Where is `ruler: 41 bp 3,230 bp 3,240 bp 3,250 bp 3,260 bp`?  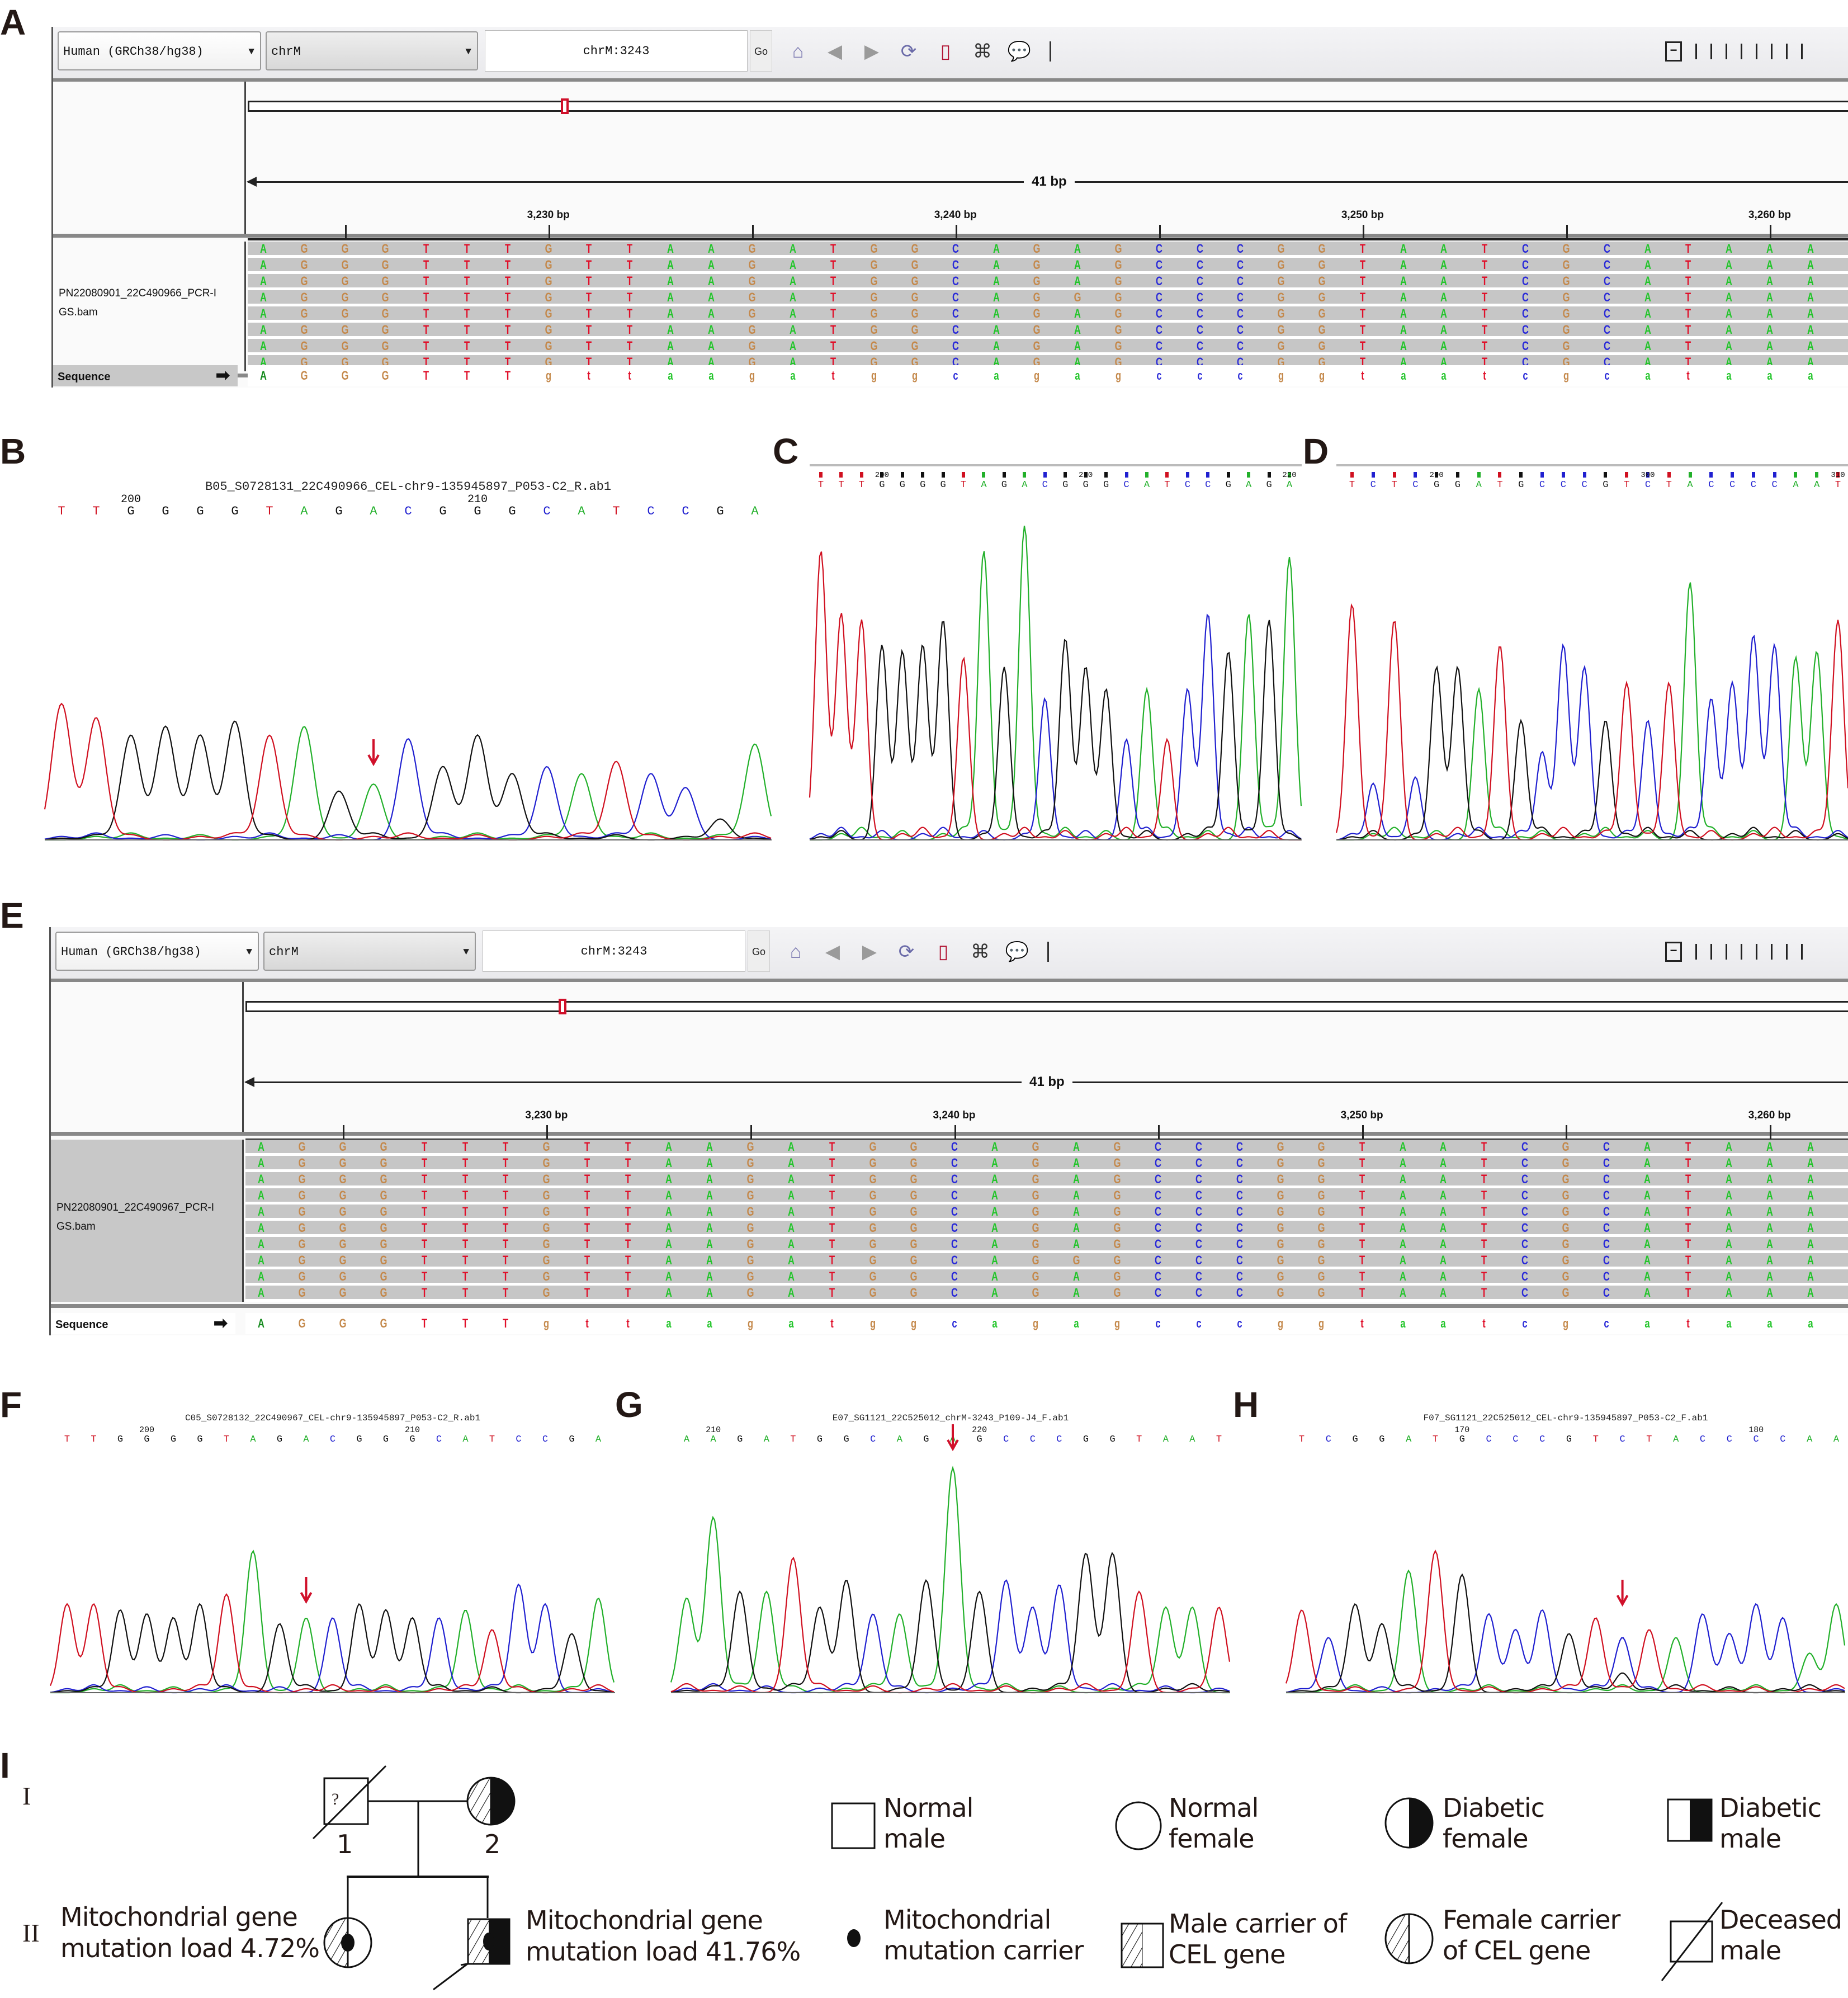
ruler: 41 bp 3,230 bp 3,240 bp 3,250 bp 3,260 bp is located at coordinates (1046, 1061).